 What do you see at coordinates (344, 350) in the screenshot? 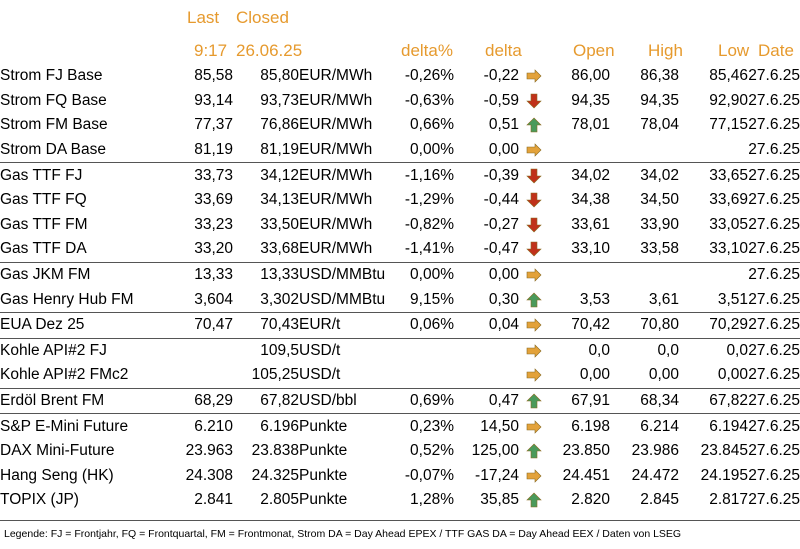
I see `unit: USD/t` at bounding box center [344, 350].